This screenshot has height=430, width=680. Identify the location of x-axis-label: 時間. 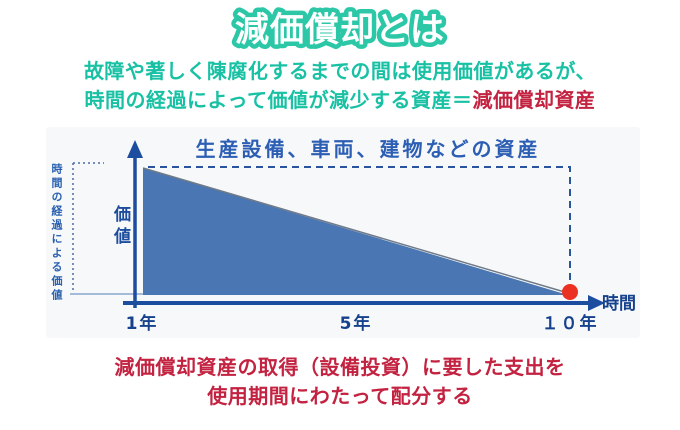
(619, 304).